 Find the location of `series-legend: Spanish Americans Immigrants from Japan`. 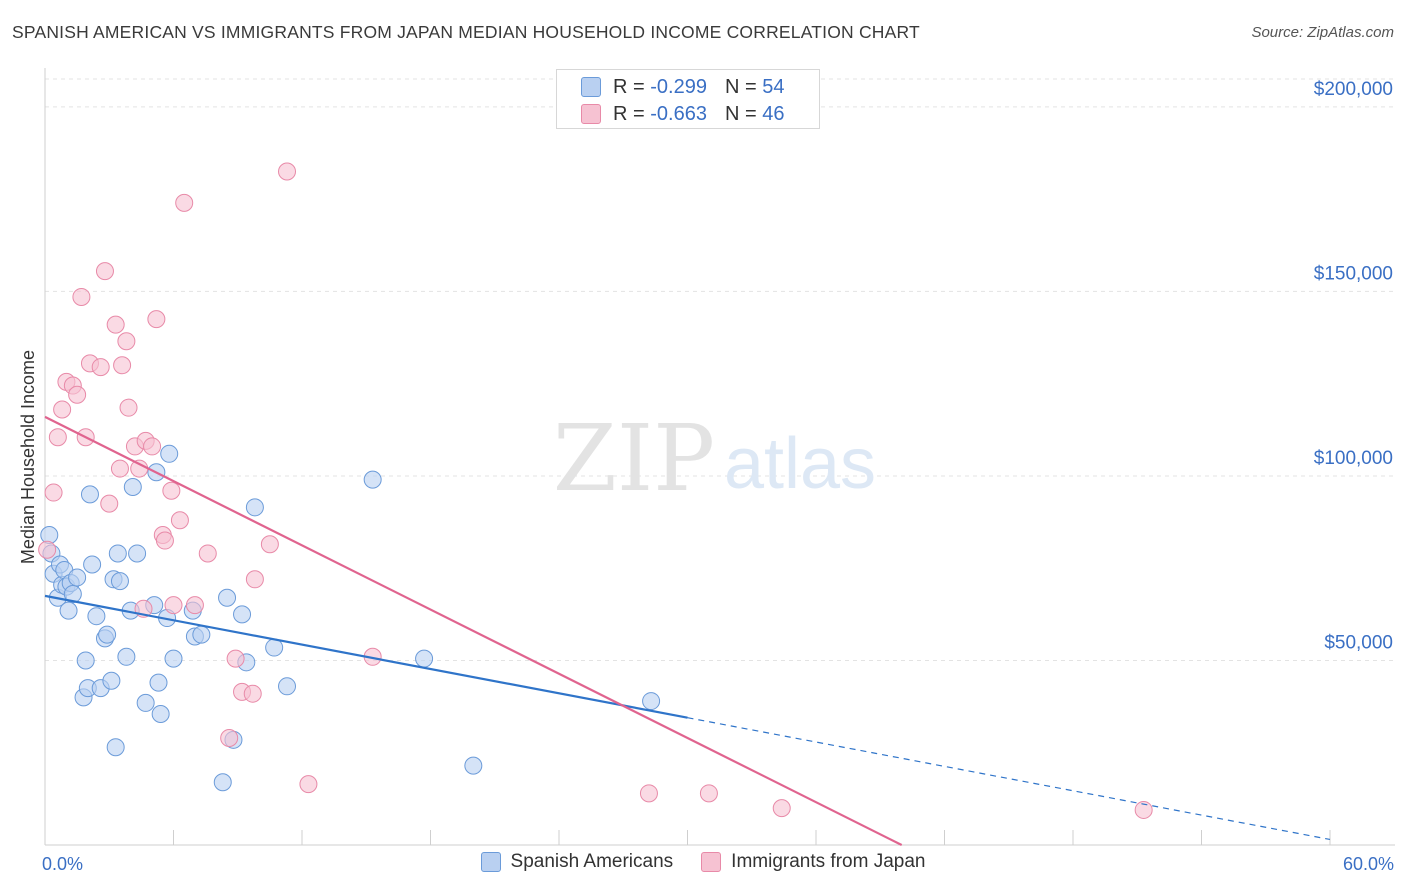

series-legend: Spanish Americans Immigrants from Japan is located at coordinates (703, 862).